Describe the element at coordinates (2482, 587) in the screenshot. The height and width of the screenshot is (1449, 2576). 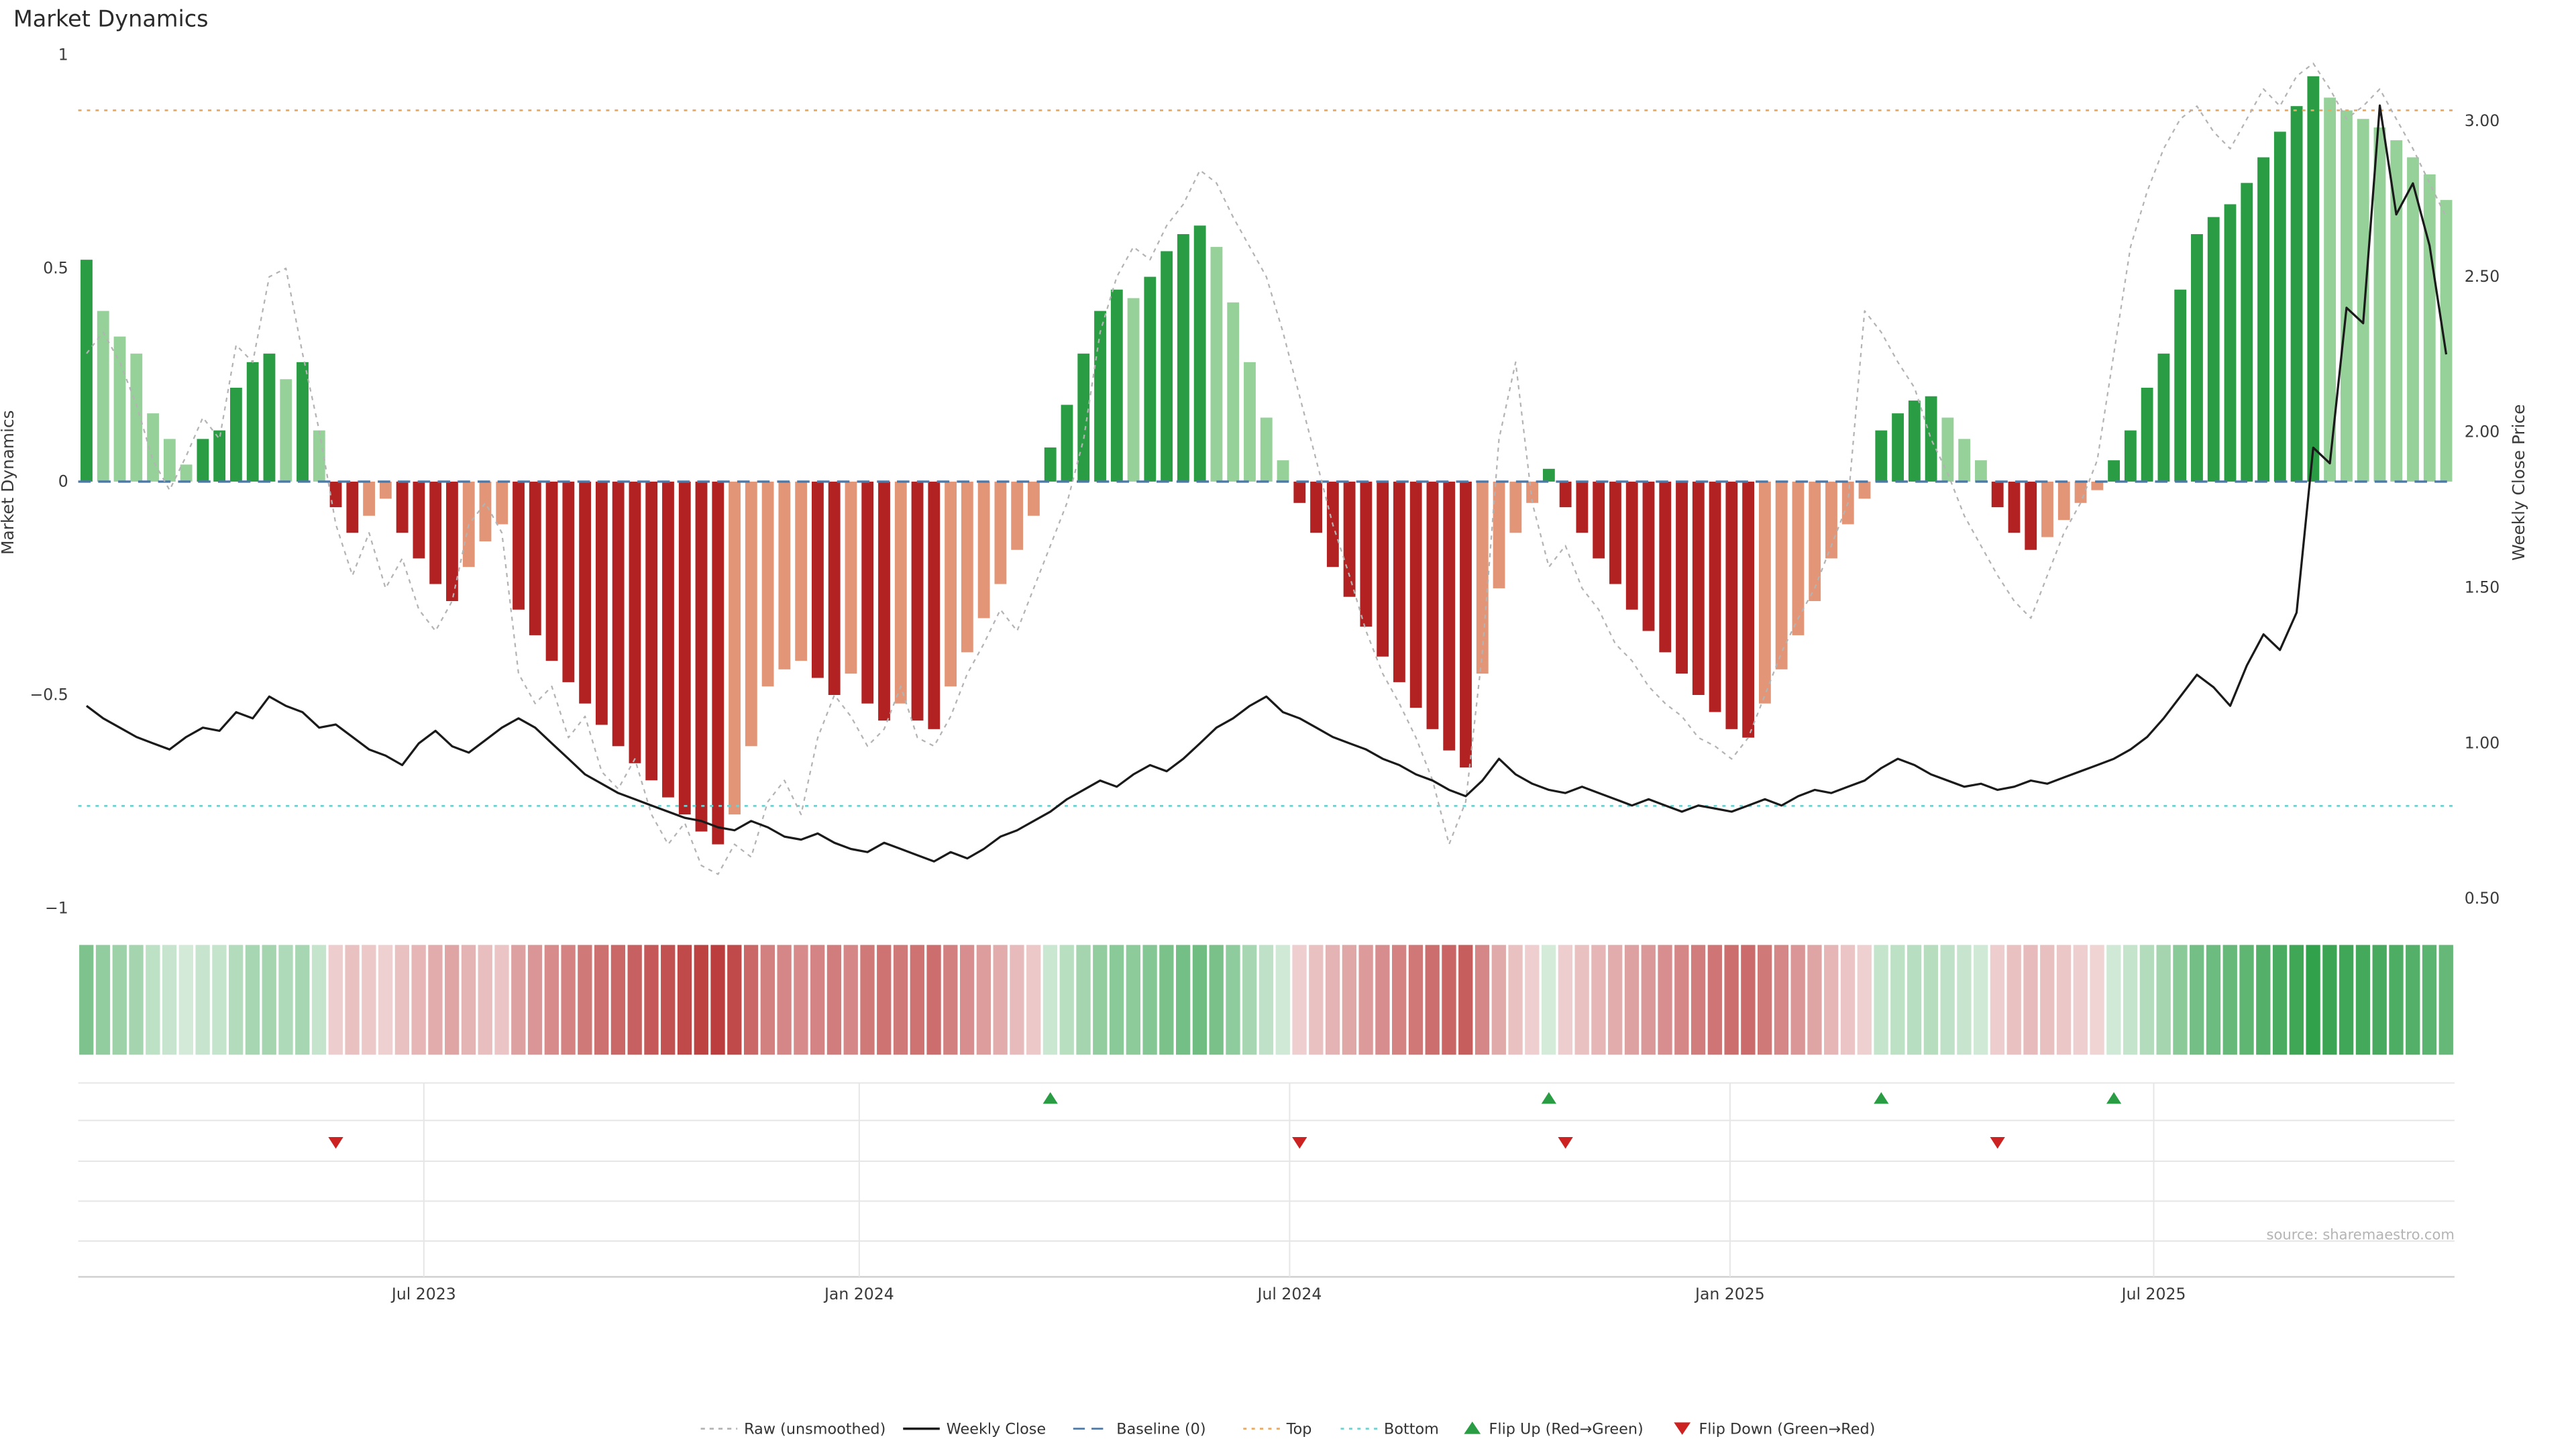
I see `right-tick-label: 1.50` at that location.